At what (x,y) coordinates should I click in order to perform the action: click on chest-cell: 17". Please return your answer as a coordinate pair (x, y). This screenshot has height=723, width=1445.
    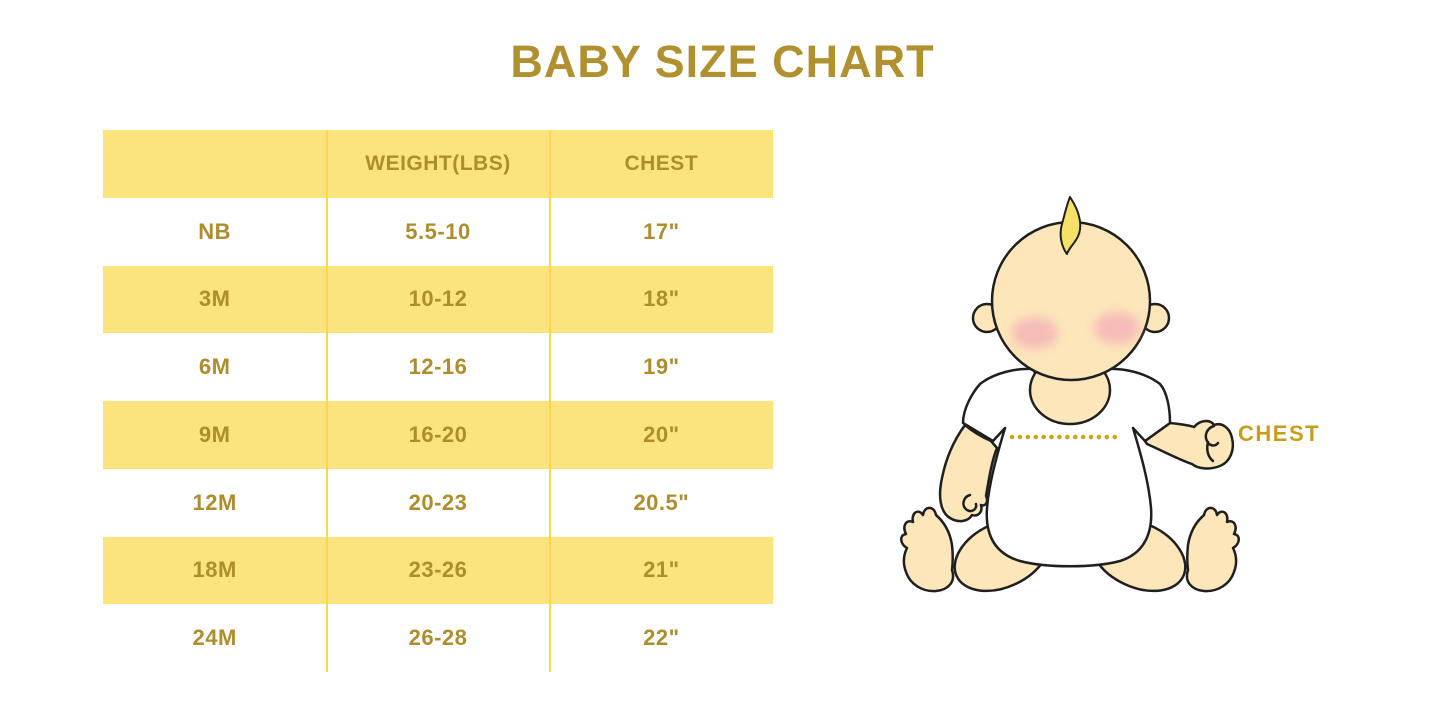
    Looking at the image, I should click on (661, 231).